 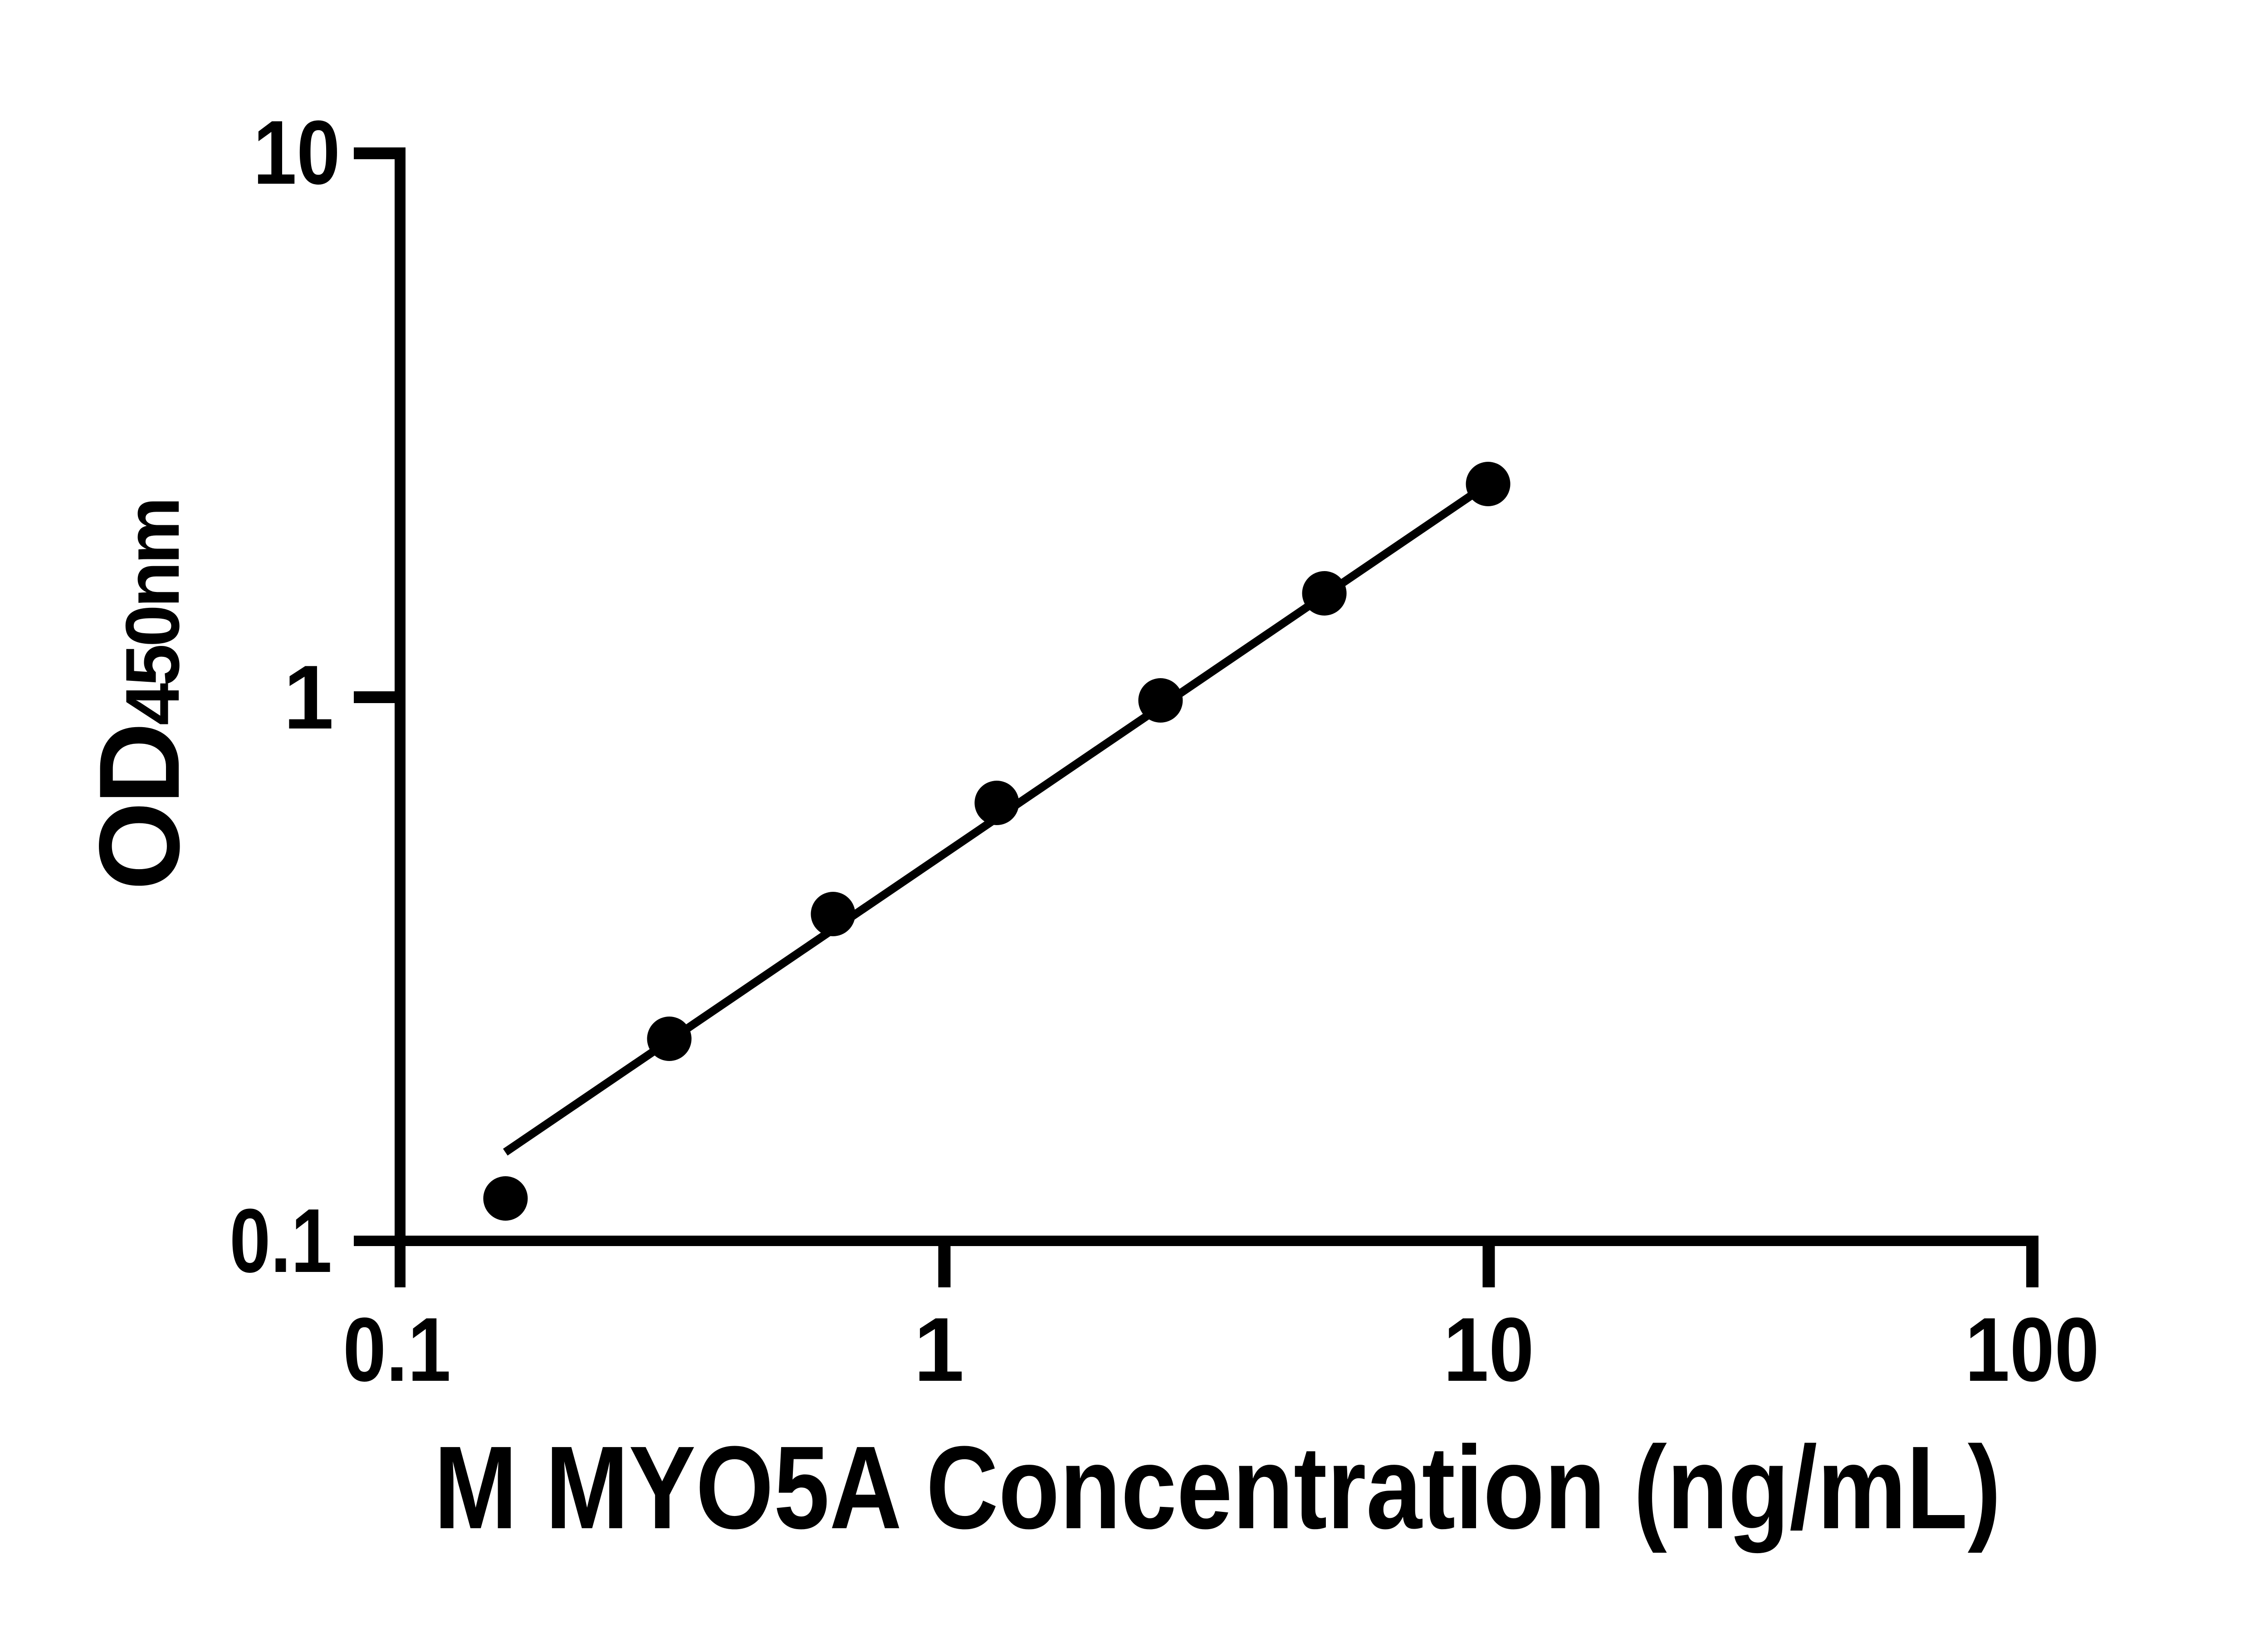 I want to click on svg-text: 100, so click(x=2032, y=1349).